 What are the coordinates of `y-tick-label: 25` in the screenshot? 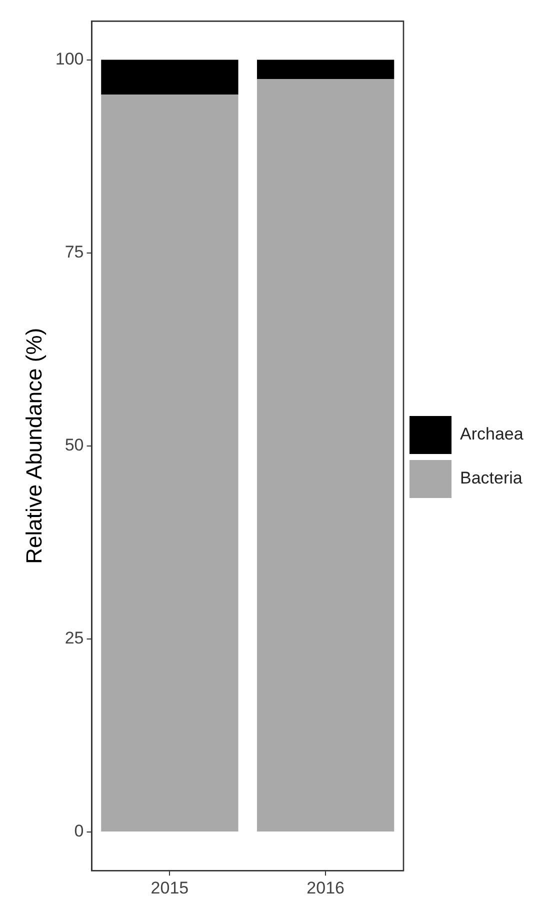 It's located at (74, 638).